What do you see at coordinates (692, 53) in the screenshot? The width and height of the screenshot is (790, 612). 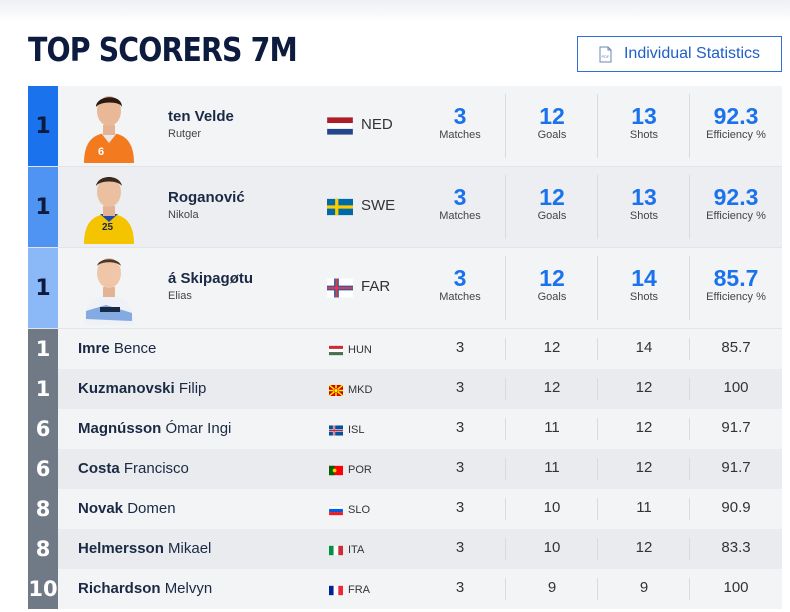 I see `individual-statistics-label: Individual Statistics` at bounding box center [692, 53].